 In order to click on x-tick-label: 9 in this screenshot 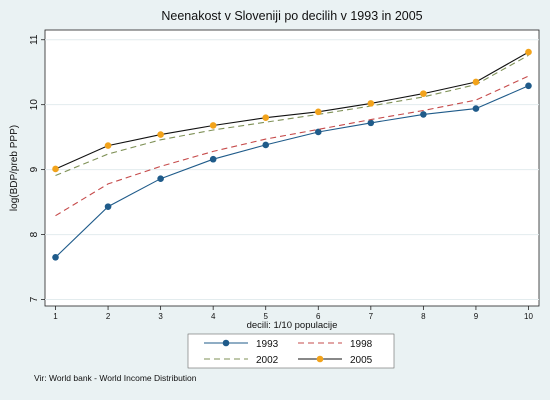, I will do `click(476, 316)`.